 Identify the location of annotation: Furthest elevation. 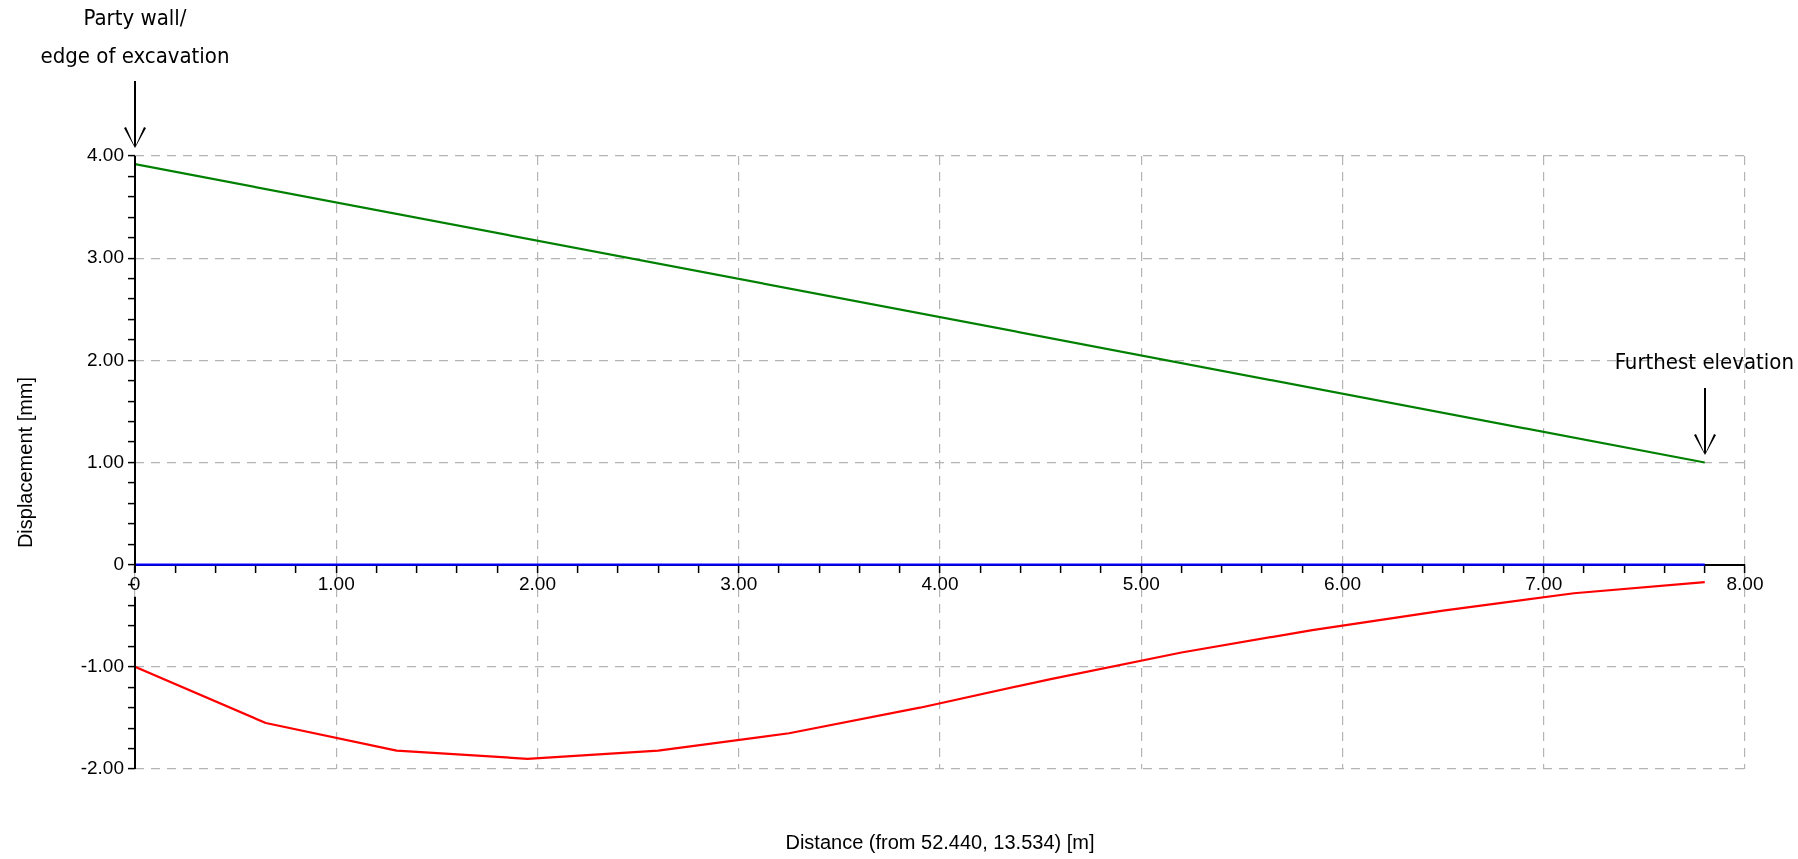
(1704, 362).